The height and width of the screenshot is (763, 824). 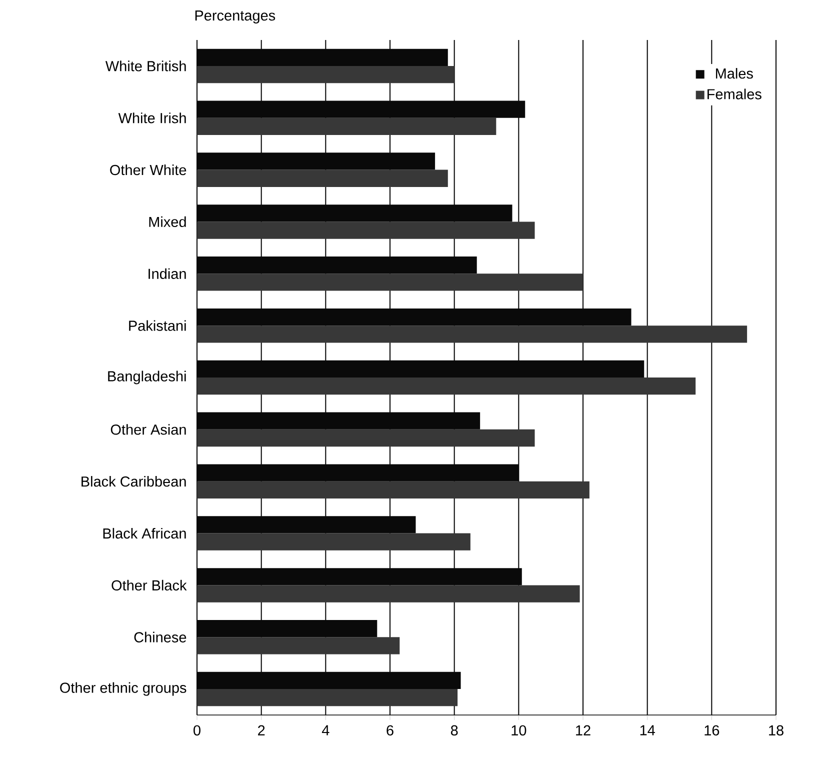 What do you see at coordinates (148, 429) in the screenshot?
I see `y-tick-label: Other Asian` at bounding box center [148, 429].